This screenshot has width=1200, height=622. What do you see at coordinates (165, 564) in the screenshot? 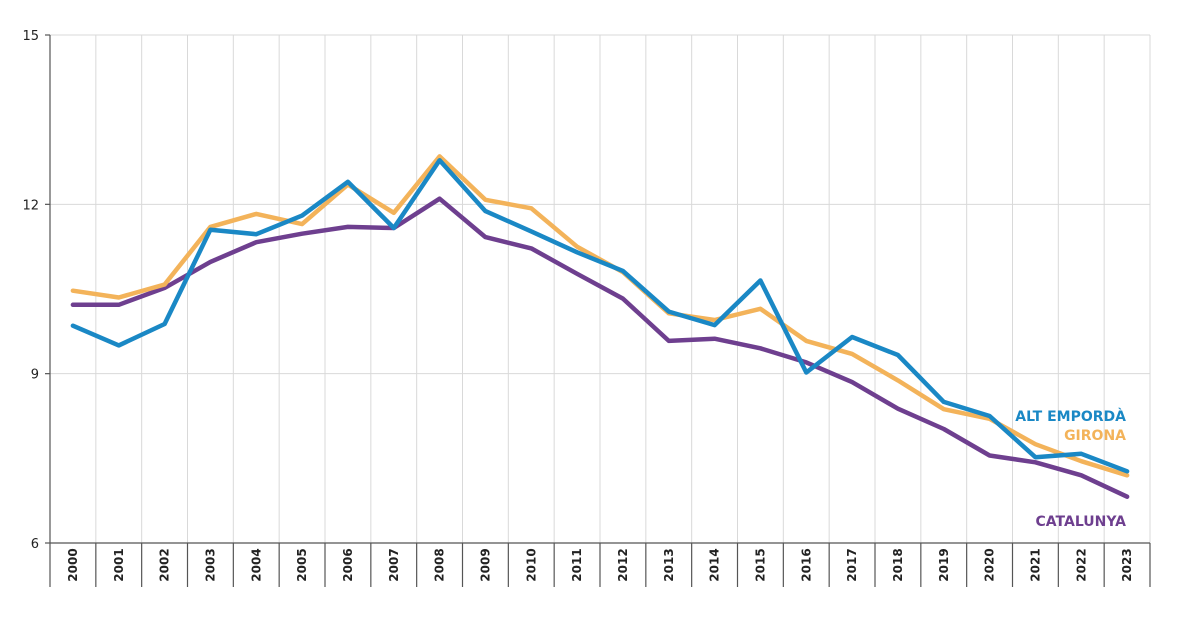
I see `x-tick-label: 2002` at bounding box center [165, 564].